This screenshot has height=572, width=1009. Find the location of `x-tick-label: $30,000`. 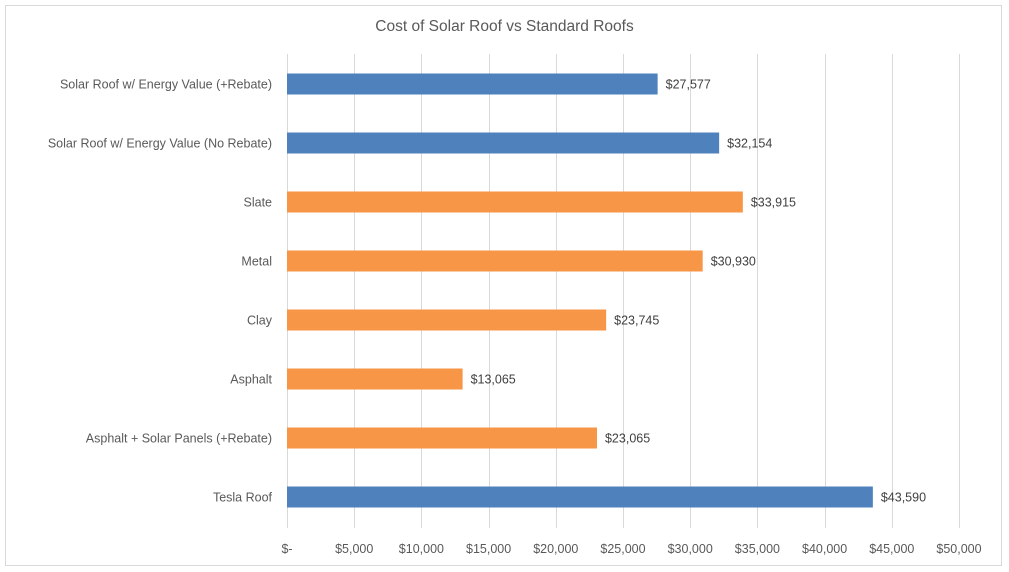

x-tick-label: $30,000 is located at coordinates (690, 549).